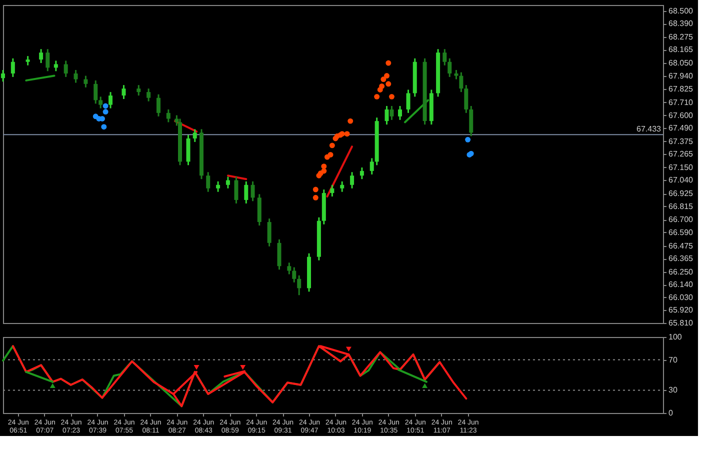 This screenshot has height=450, width=720. What do you see at coordinates (681, 102) in the screenshot?
I see `y-tick-label: 67.710` at bounding box center [681, 102].